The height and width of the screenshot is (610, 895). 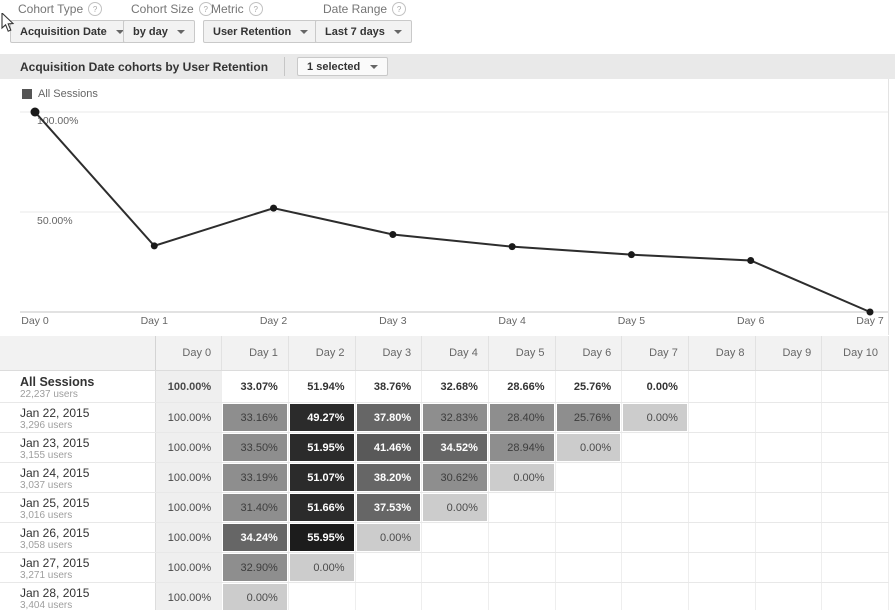 What do you see at coordinates (8, 22) in the screenshot?
I see `mouse-cursor-icon` at bounding box center [8, 22].